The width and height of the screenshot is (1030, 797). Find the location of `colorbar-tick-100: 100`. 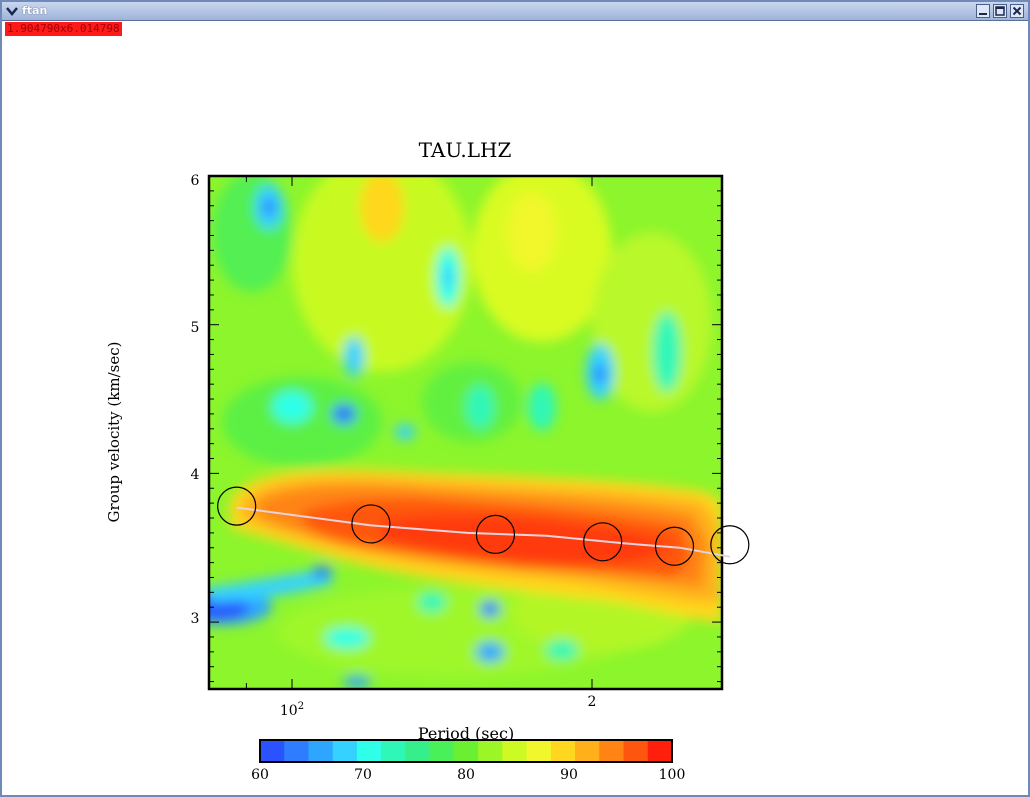

colorbar-tick-100: 100 is located at coordinates (672, 775).